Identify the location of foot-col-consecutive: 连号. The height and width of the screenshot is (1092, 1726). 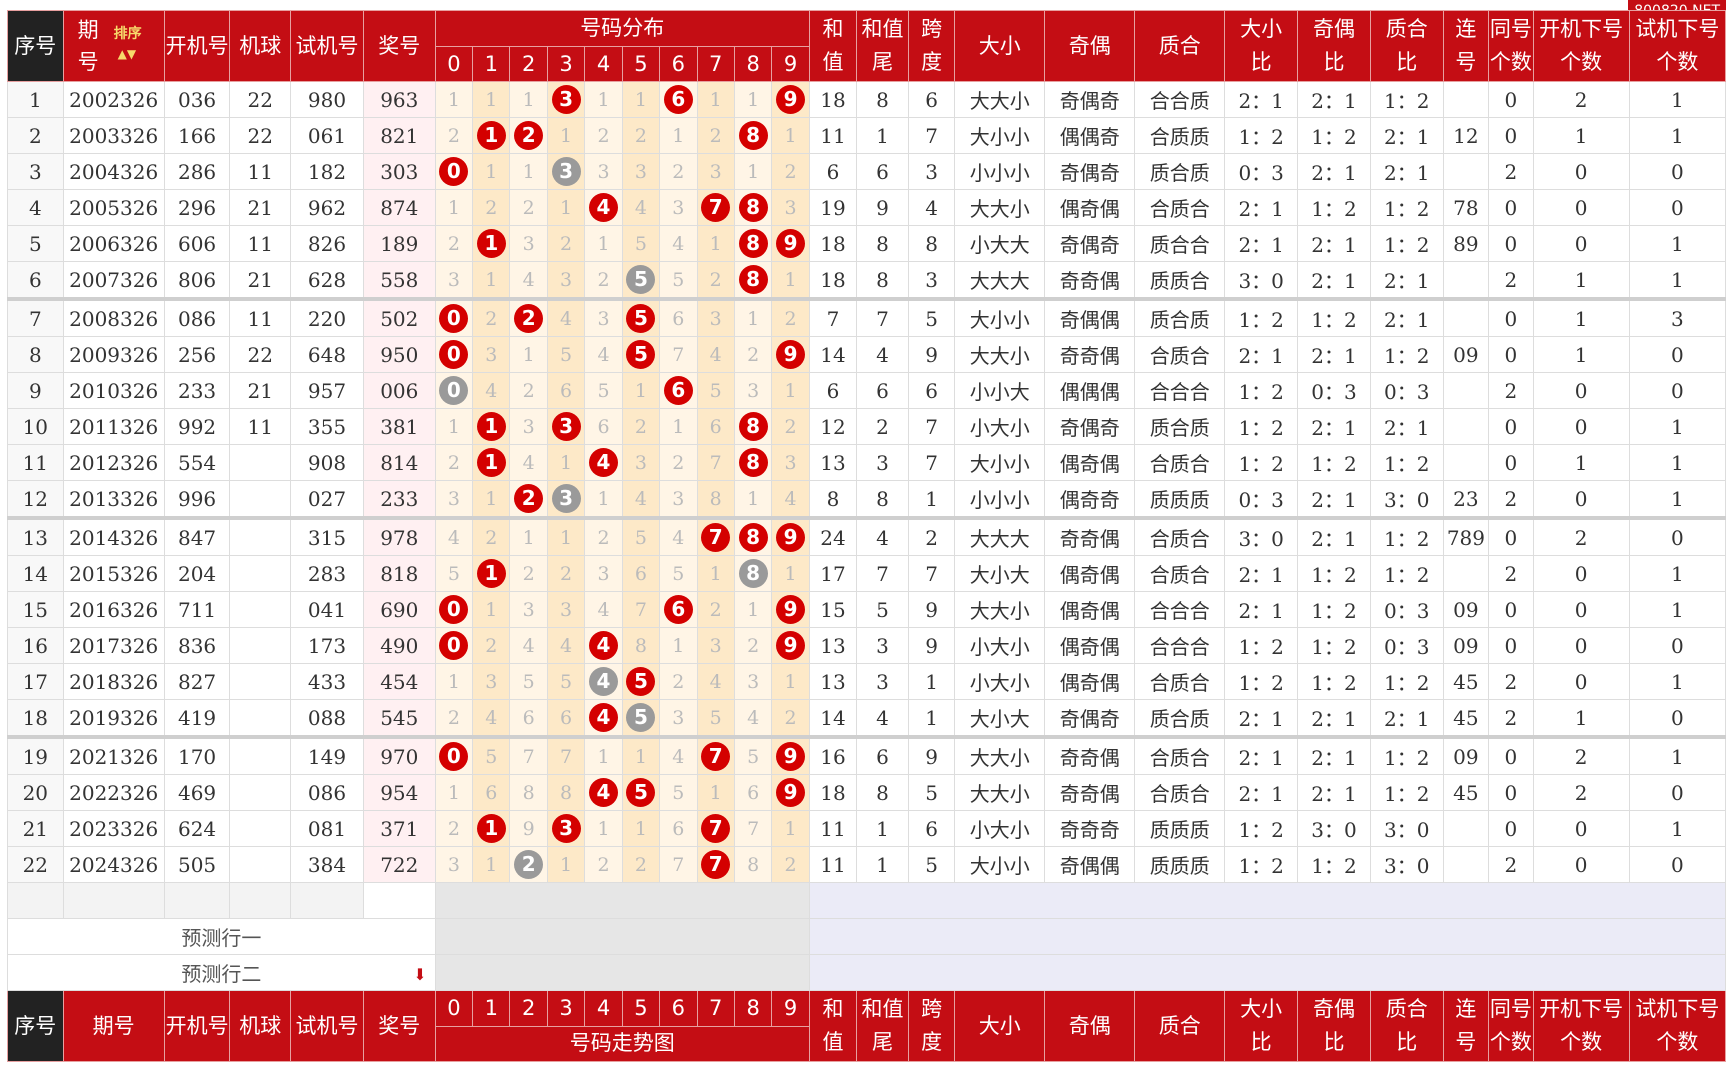
(1466, 1026).